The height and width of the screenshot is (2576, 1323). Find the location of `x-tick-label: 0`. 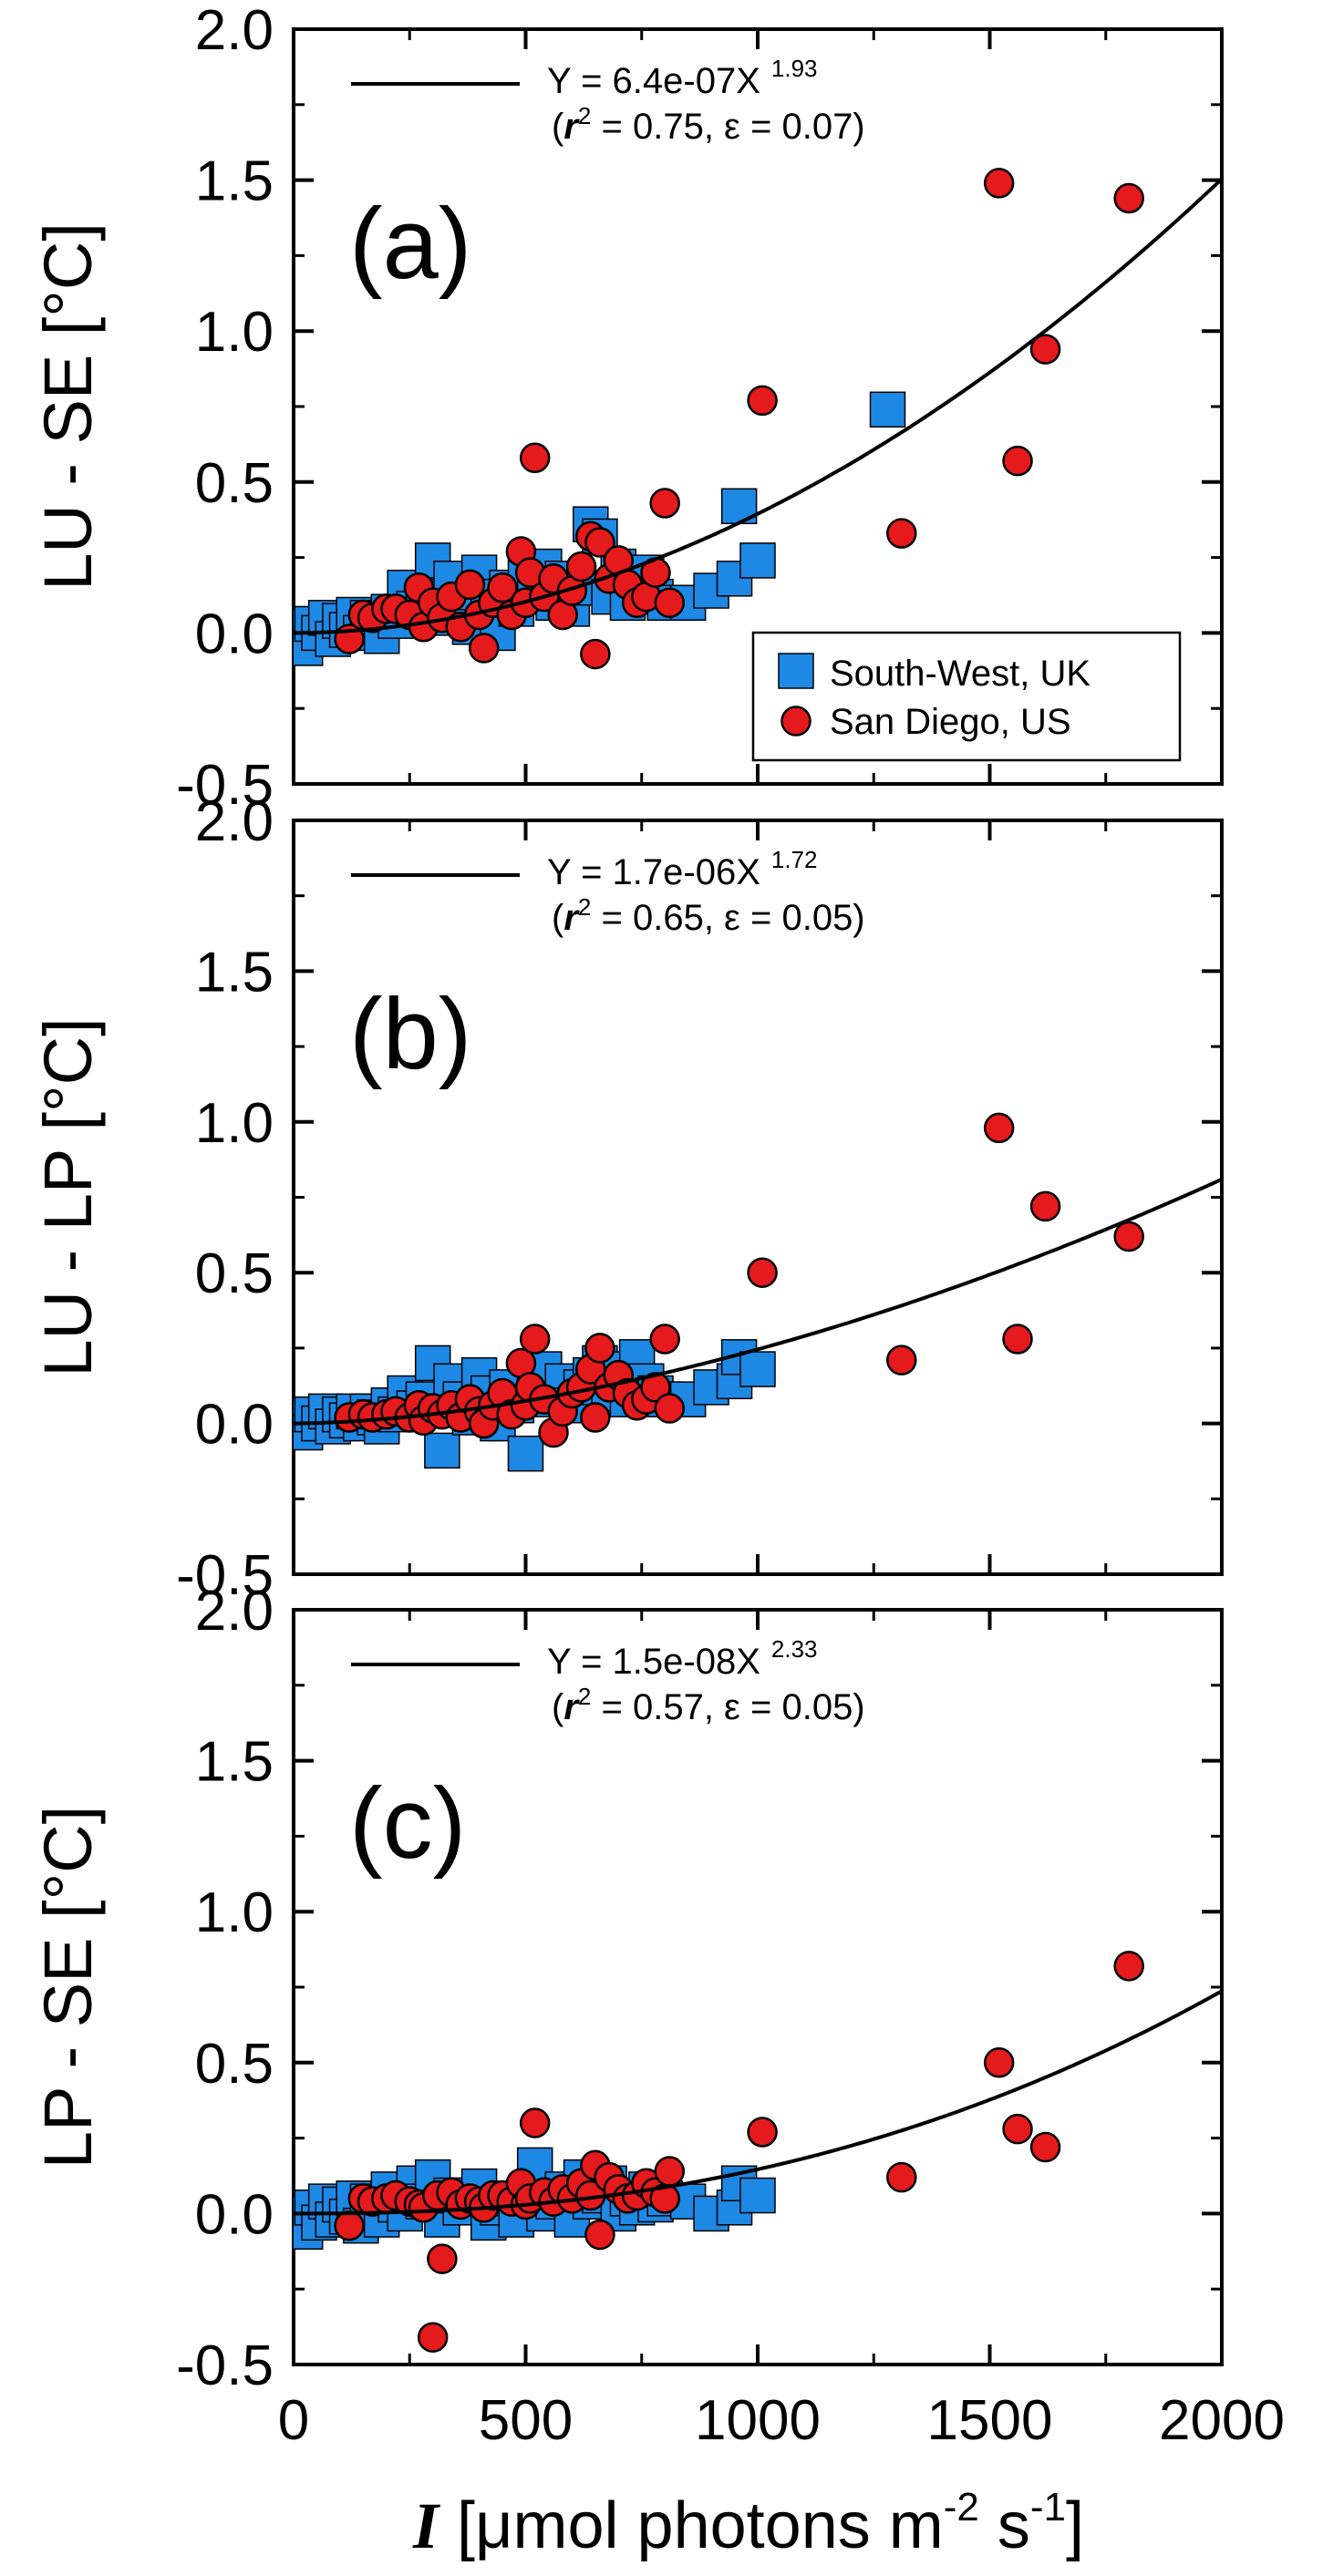

x-tick-label: 0 is located at coordinates (294, 2420).